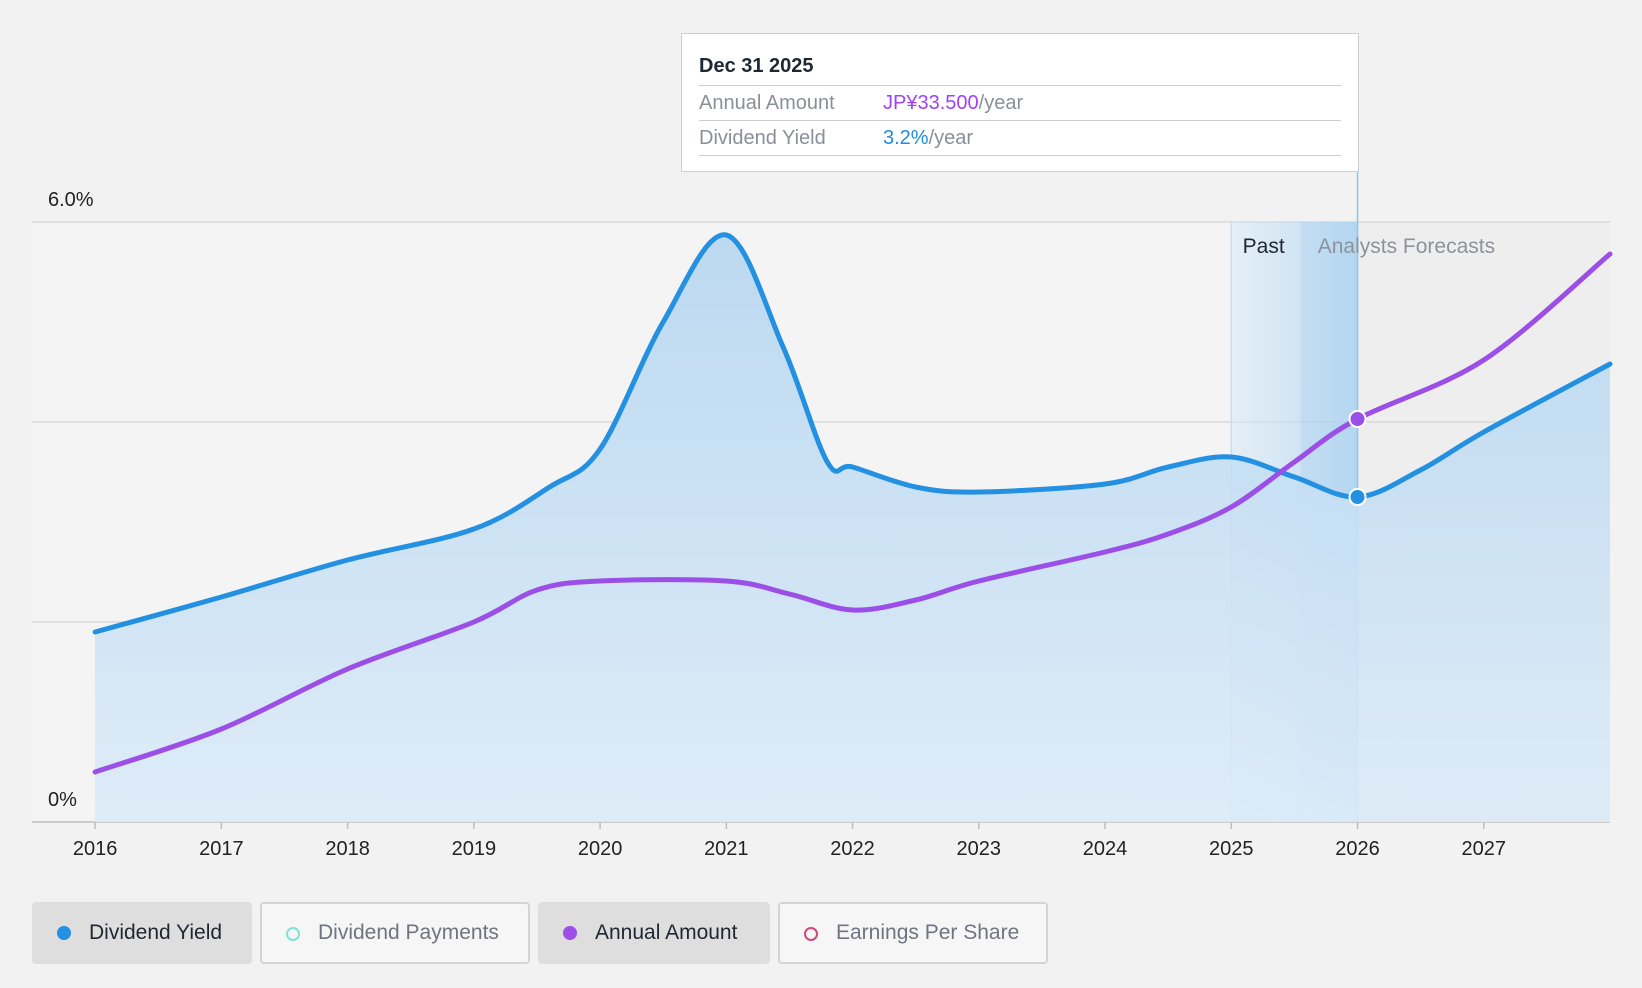  Describe the element at coordinates (852, 849) in the screenshot. I see `x-tick-label: 2022` at that location.